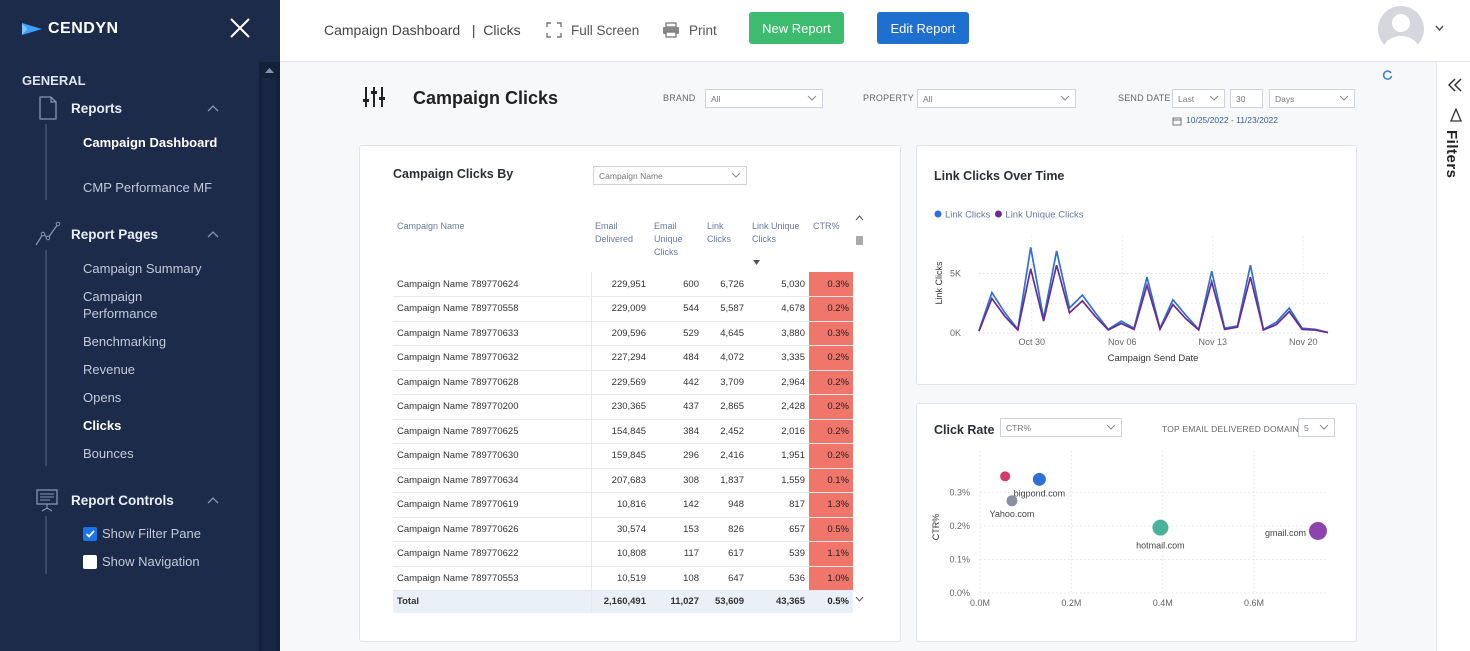 The height and width of the screenshot is (651, 1470). Describe the element at coordinates (48, 108) in the screenshot. I see `document-icon` at that location.